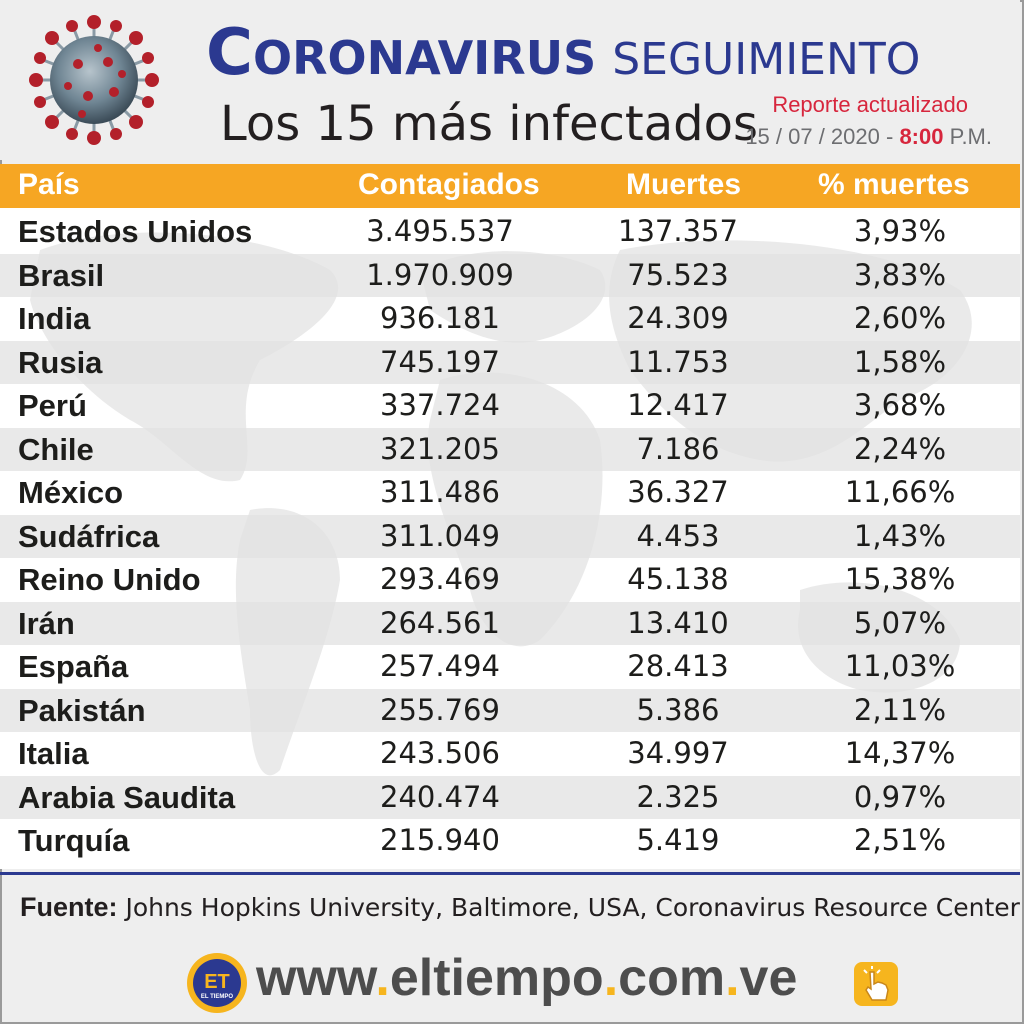 The height and width of the screenshot is (1024, 1024). I want to click on cell-death-pct: 1,43%, so click(900, 535).